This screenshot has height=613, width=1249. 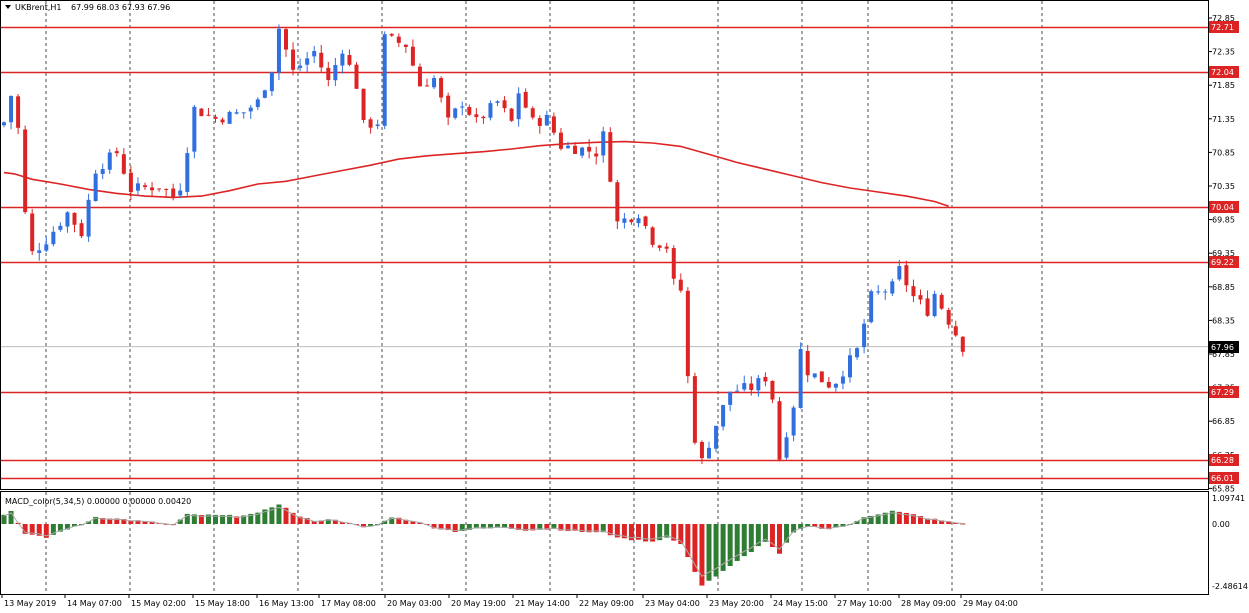 I want to click on x-tick-label: 16 May 13:00, so click(x=286, y=603).